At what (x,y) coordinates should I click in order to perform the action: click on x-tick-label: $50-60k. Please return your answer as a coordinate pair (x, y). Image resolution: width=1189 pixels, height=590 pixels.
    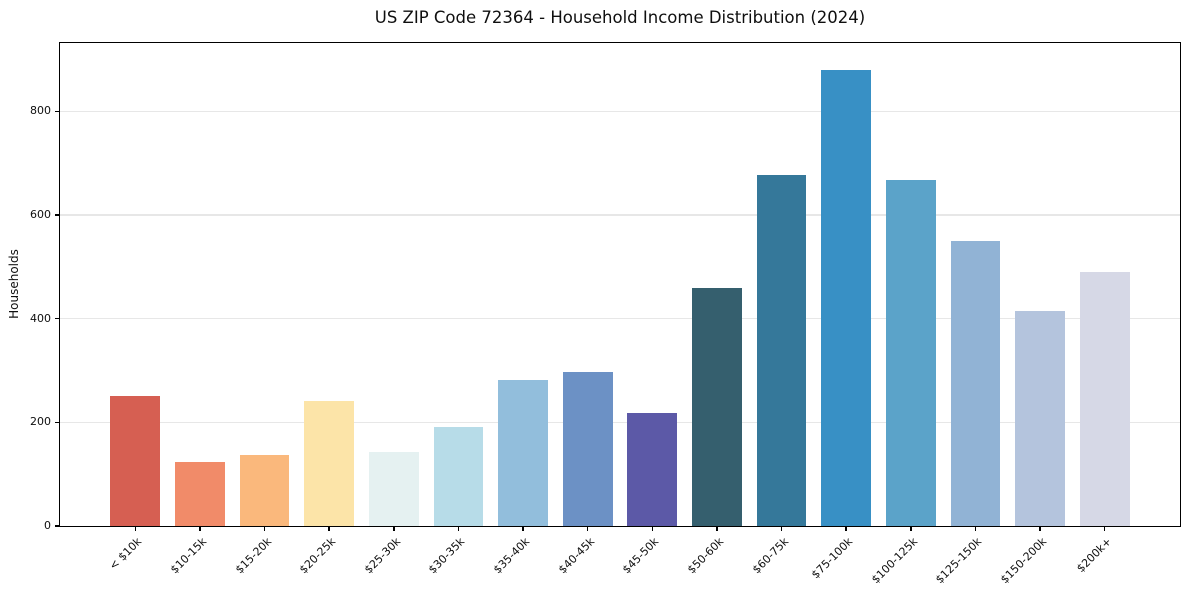
    Looking at the image, I should click on (705, 556).